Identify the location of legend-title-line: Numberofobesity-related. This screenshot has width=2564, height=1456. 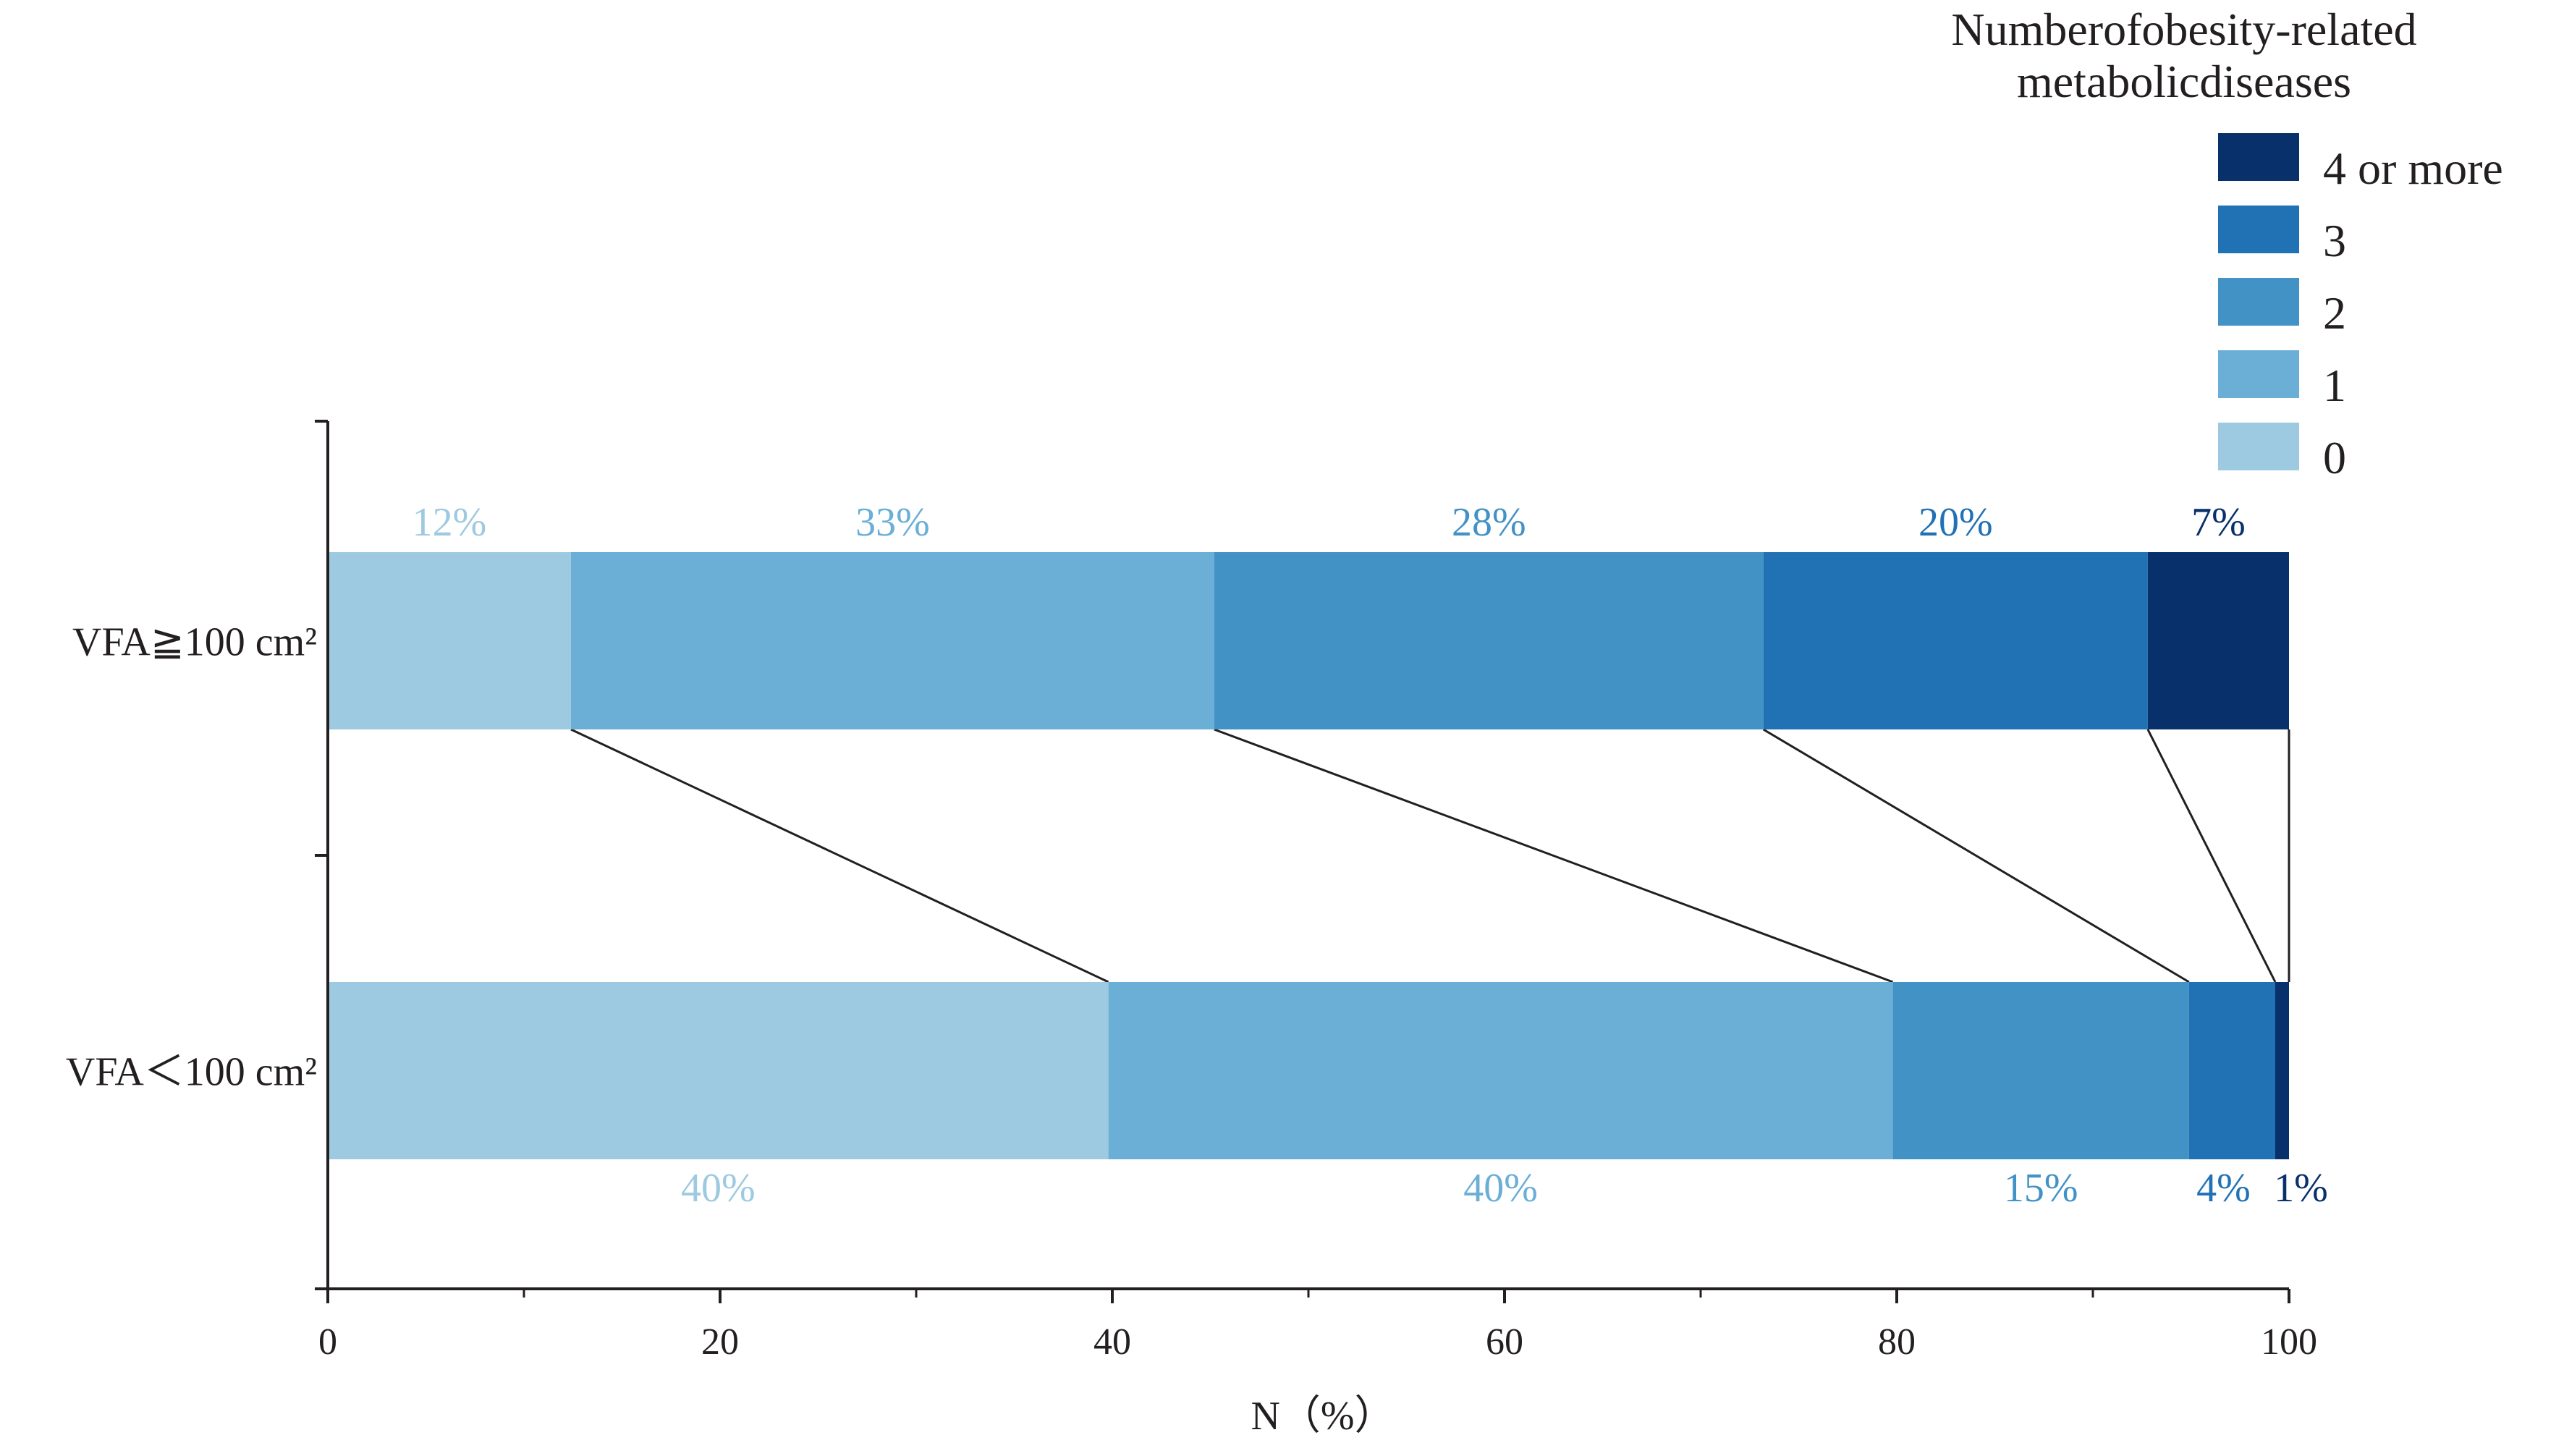
(2183, 29).